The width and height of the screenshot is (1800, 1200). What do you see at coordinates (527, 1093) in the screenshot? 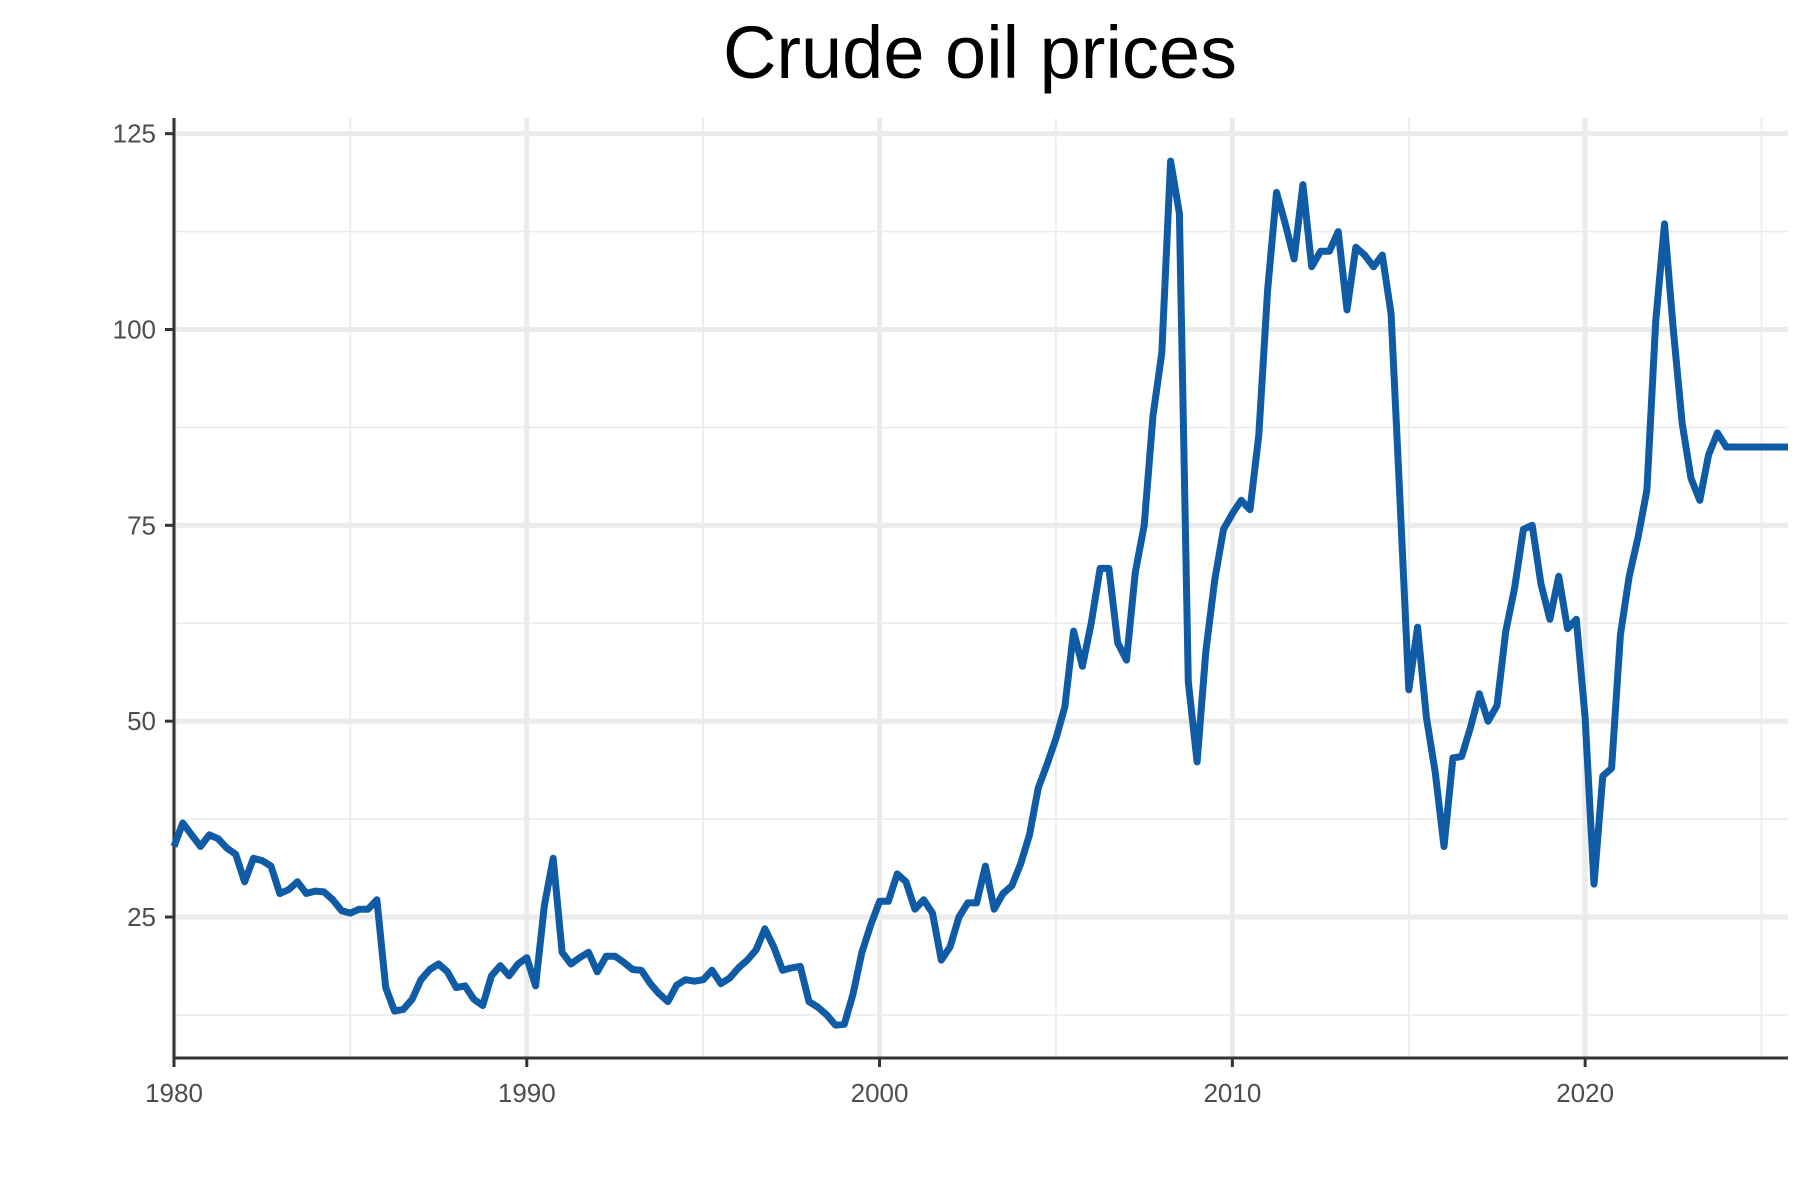
I see `x-tick-label: 1990` at bounding box center [527, 1093].